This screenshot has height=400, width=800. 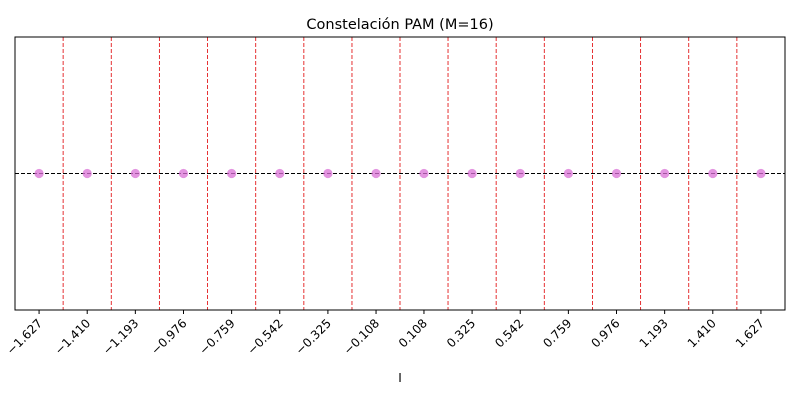 I want to click on x-tick-label-0: −1.627, so click(x=24, y=336).